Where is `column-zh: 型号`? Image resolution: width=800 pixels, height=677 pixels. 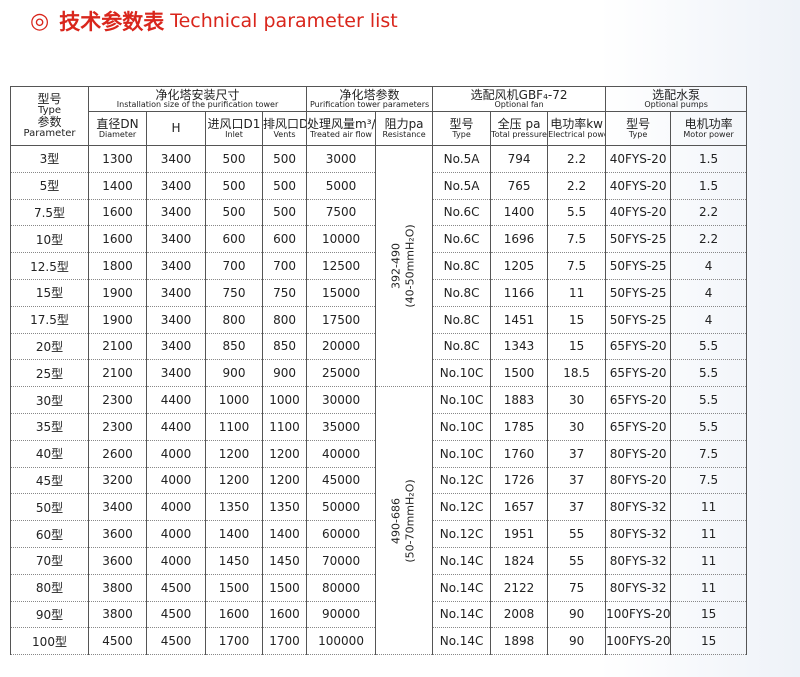
column-zh: 型号 is located at coordinates (461, 124).